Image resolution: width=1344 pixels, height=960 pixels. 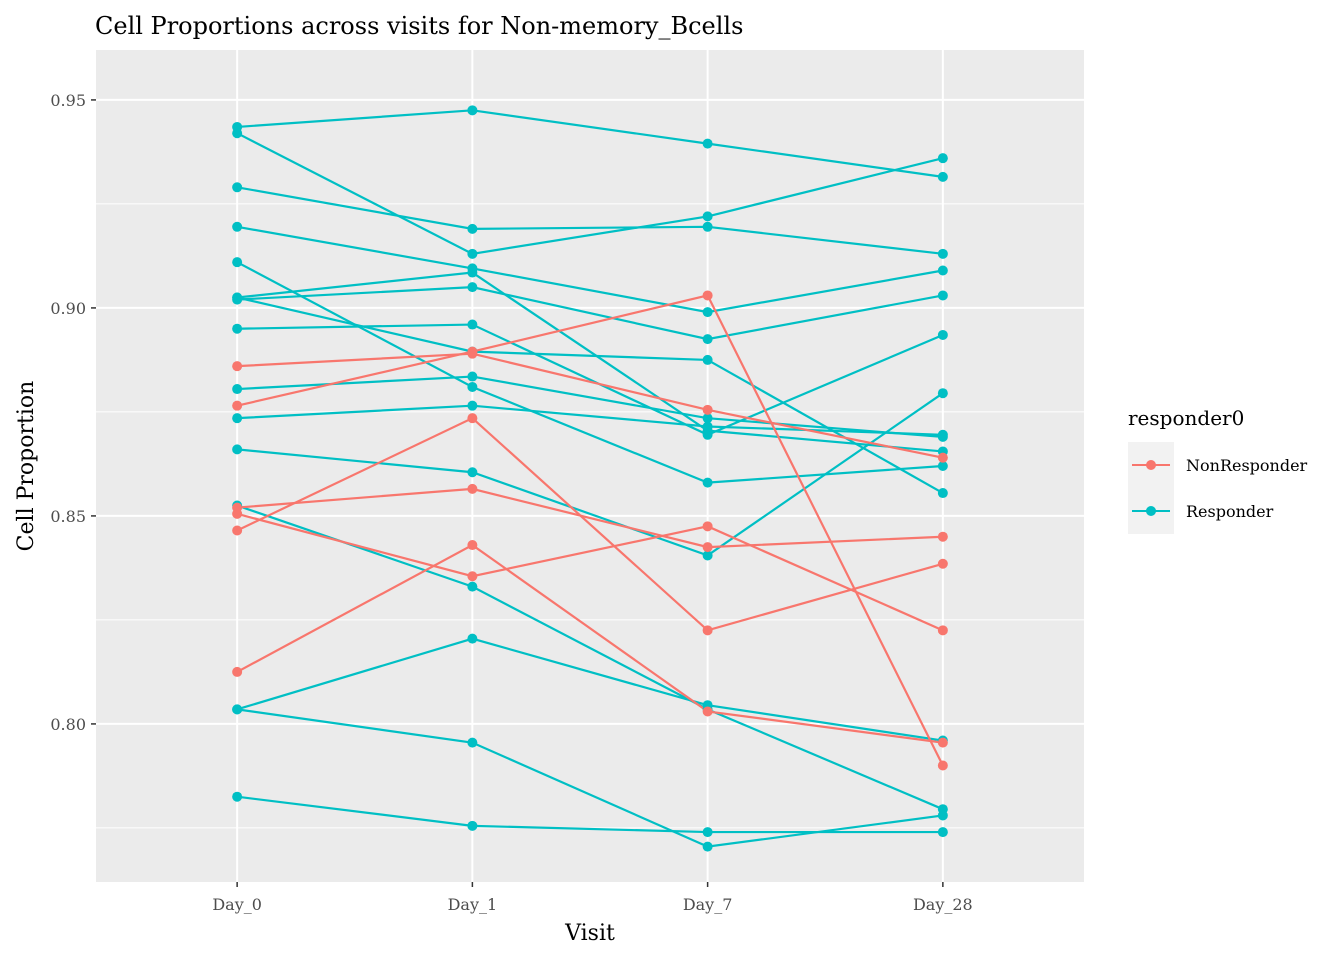 What do you see at coordinates (237, 904) in the screenshot?
I see `x-tick-label-0: Day_0` at bounding box center [237, 904].